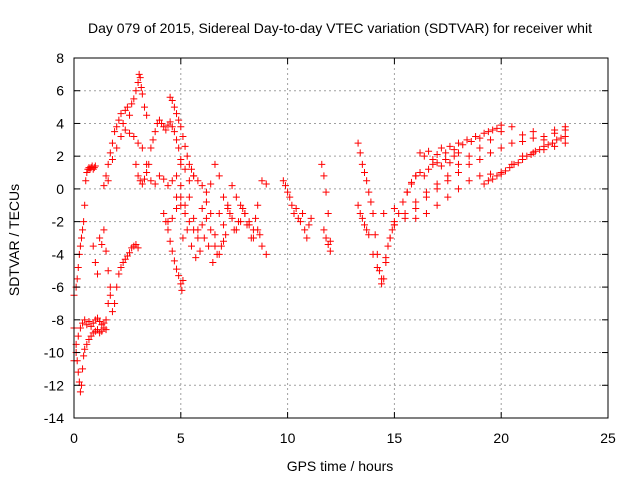 The image size is (640, 480). What do you see at coordinates (501, 438) in the screenshot?
I see `x-tick-label: 20` at bounding box center [501, 438].